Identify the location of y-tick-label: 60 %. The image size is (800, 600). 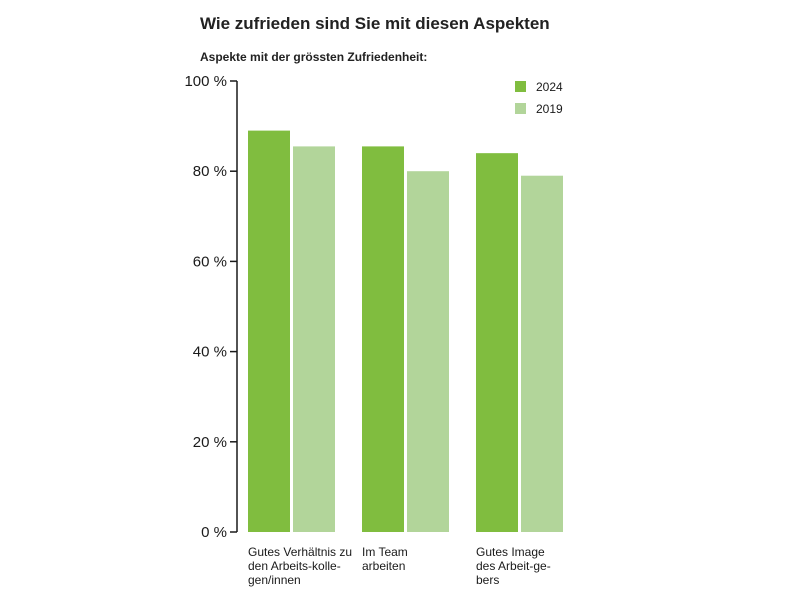
(210, 261).